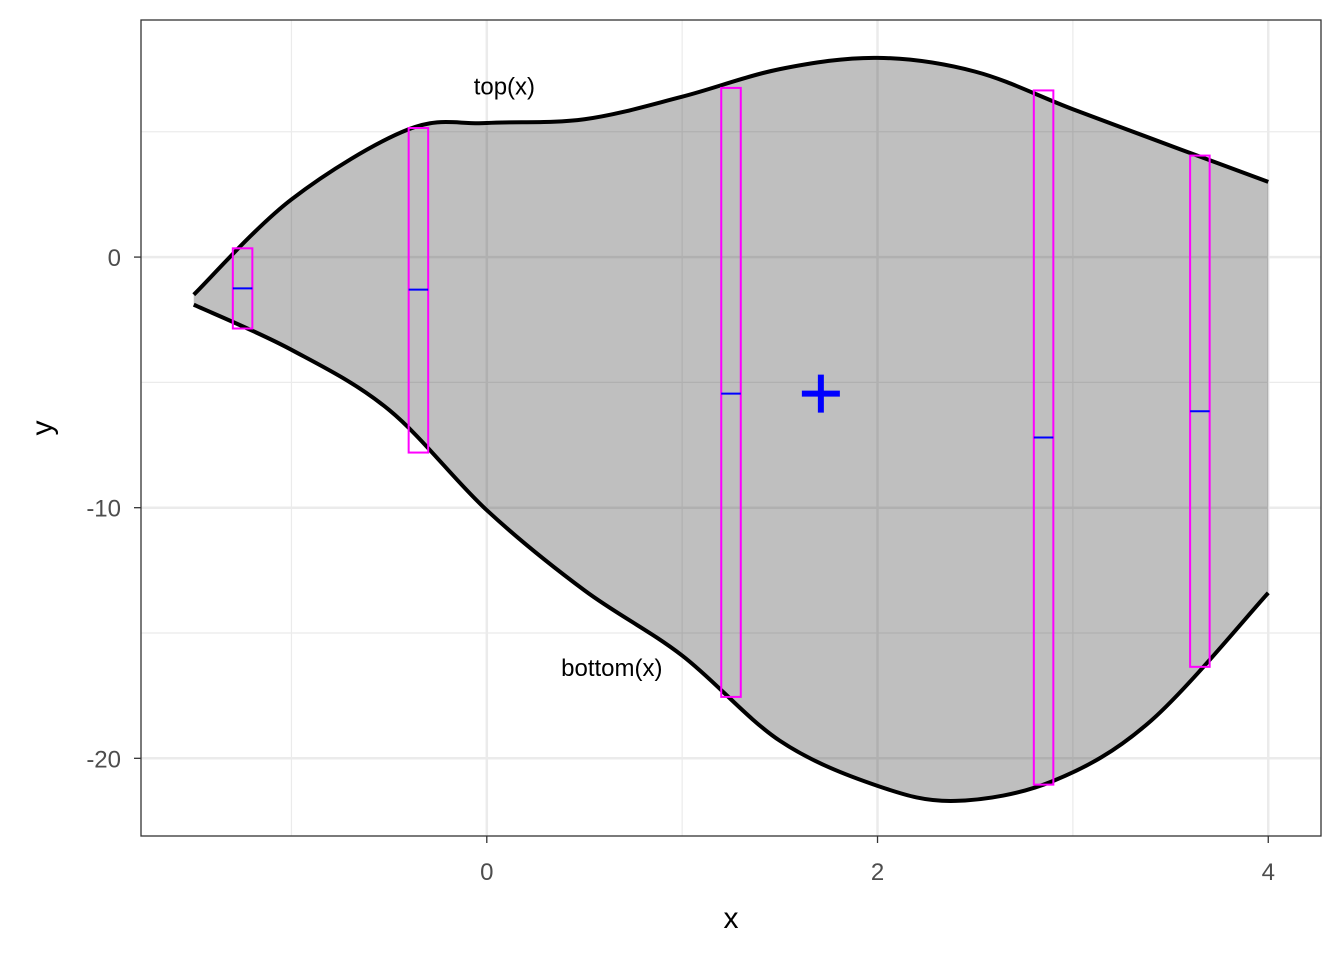  Describe the element at coordinates (504, 87) in the screenshot. I see `top-curve-label: top(x)` at that location.